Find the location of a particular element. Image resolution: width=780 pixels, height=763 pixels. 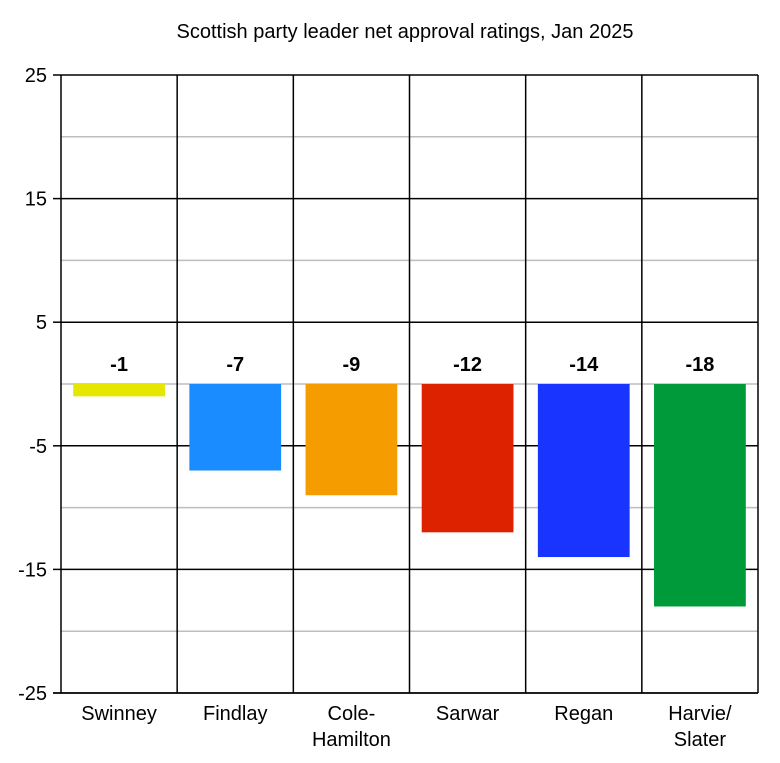

category-label: Regan is located at coordinates (583, 714).